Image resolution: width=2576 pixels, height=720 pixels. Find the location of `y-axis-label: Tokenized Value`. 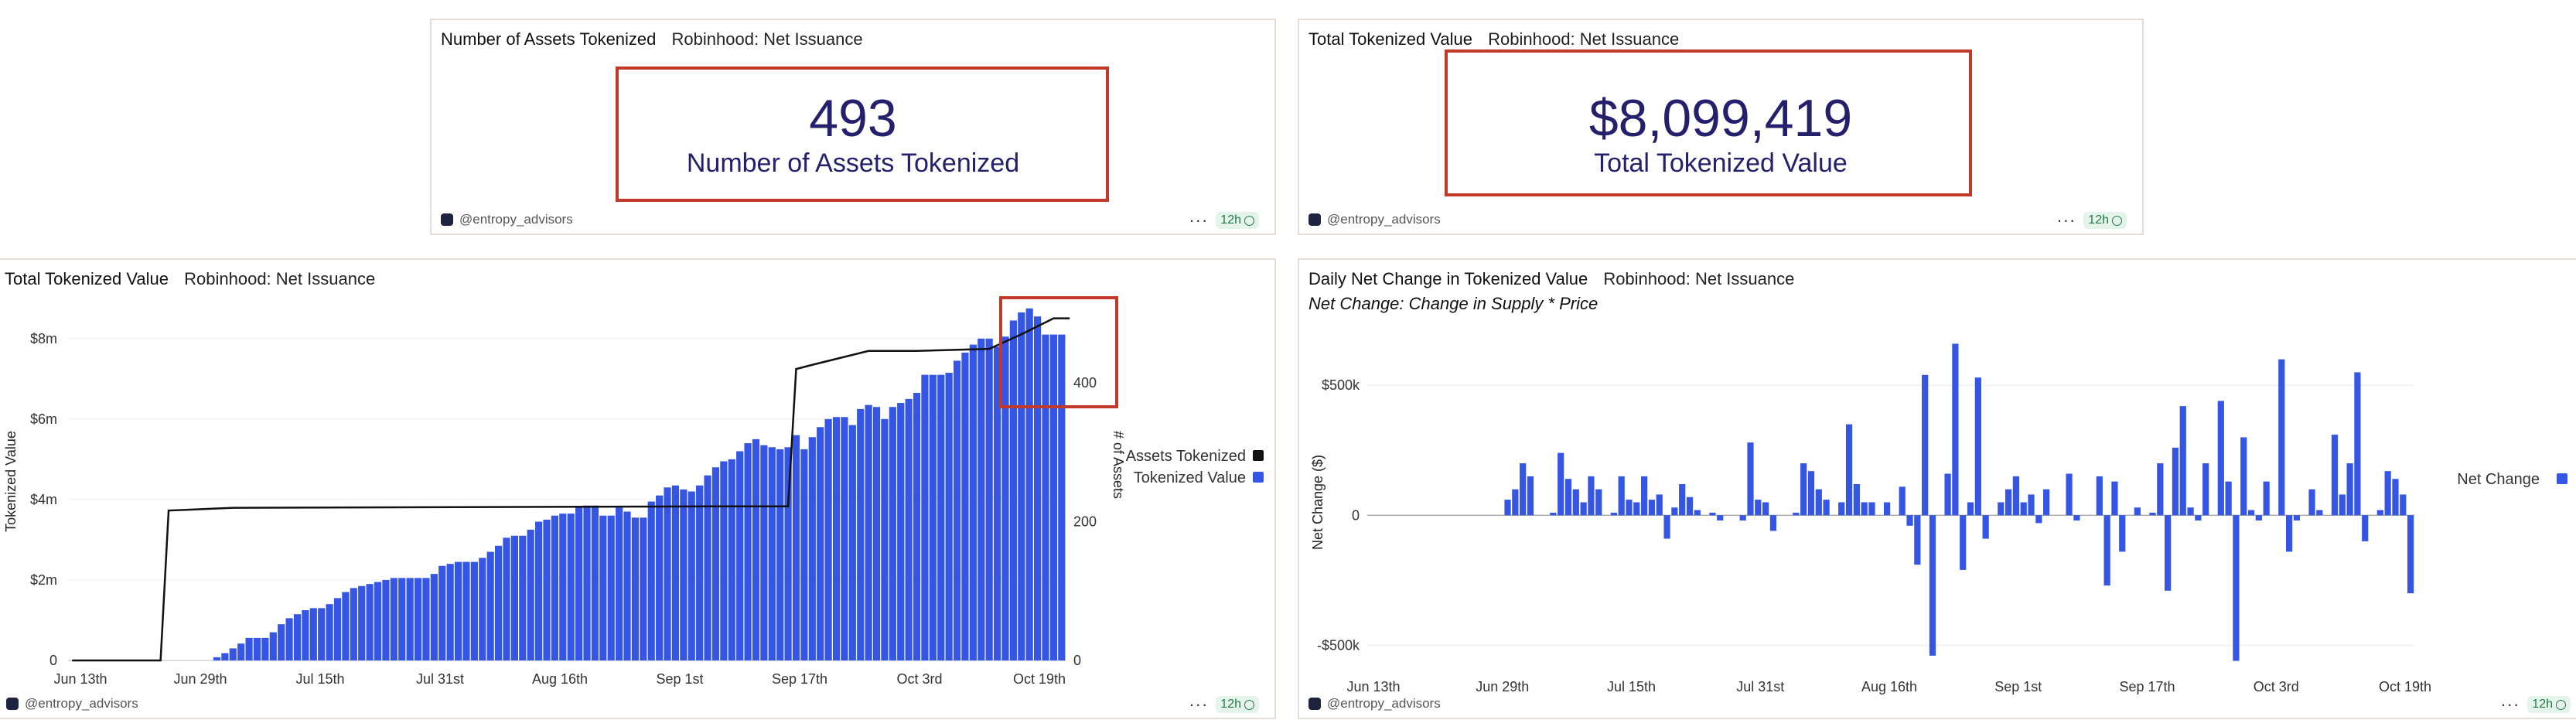

y-axis-label: Tokenized Value is located at coordinates (11, 482).